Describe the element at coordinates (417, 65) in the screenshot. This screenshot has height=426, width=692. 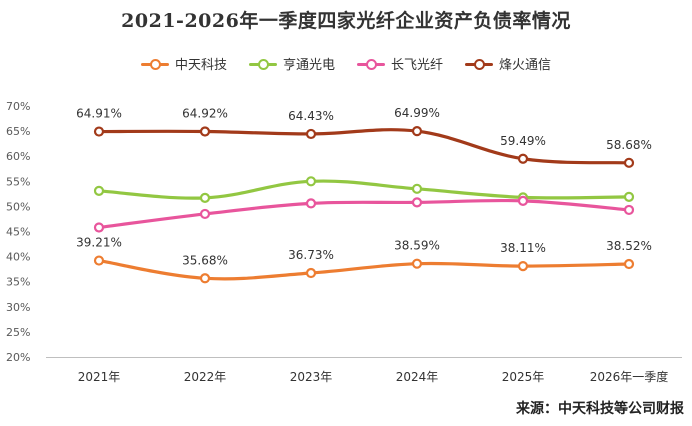
I see `legend-label: 长飞光纤` at that location.